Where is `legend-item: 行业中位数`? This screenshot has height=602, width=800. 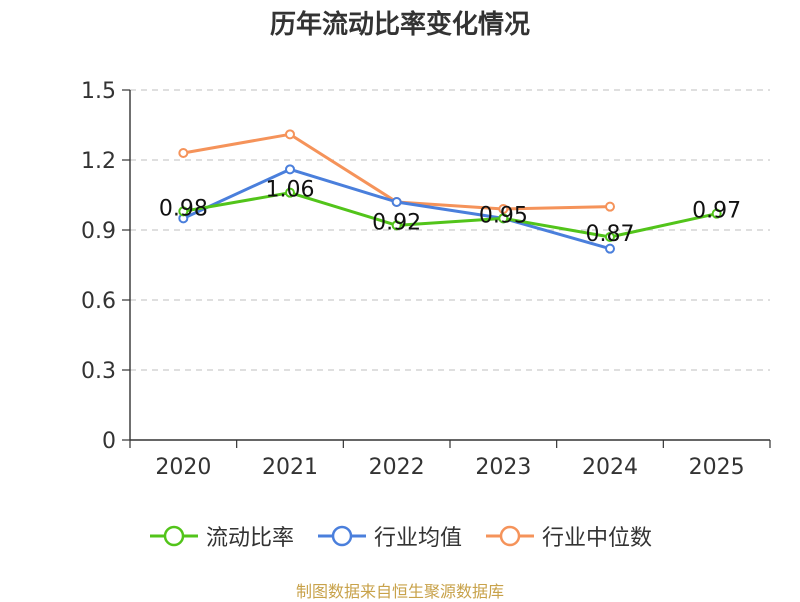
legend-item: 行业中位数 is located at coordinates (568, 536).